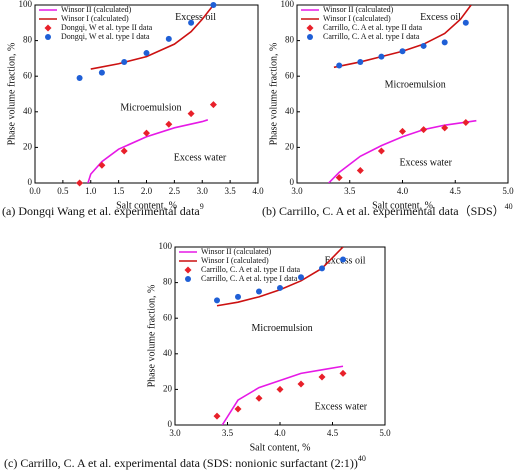 The width and height of the screenshot is (520, 475). What do you see at coordinates (168, 388) in the screenshot?
I see `y-tick-label: 20` at bounding box center [168, 388].